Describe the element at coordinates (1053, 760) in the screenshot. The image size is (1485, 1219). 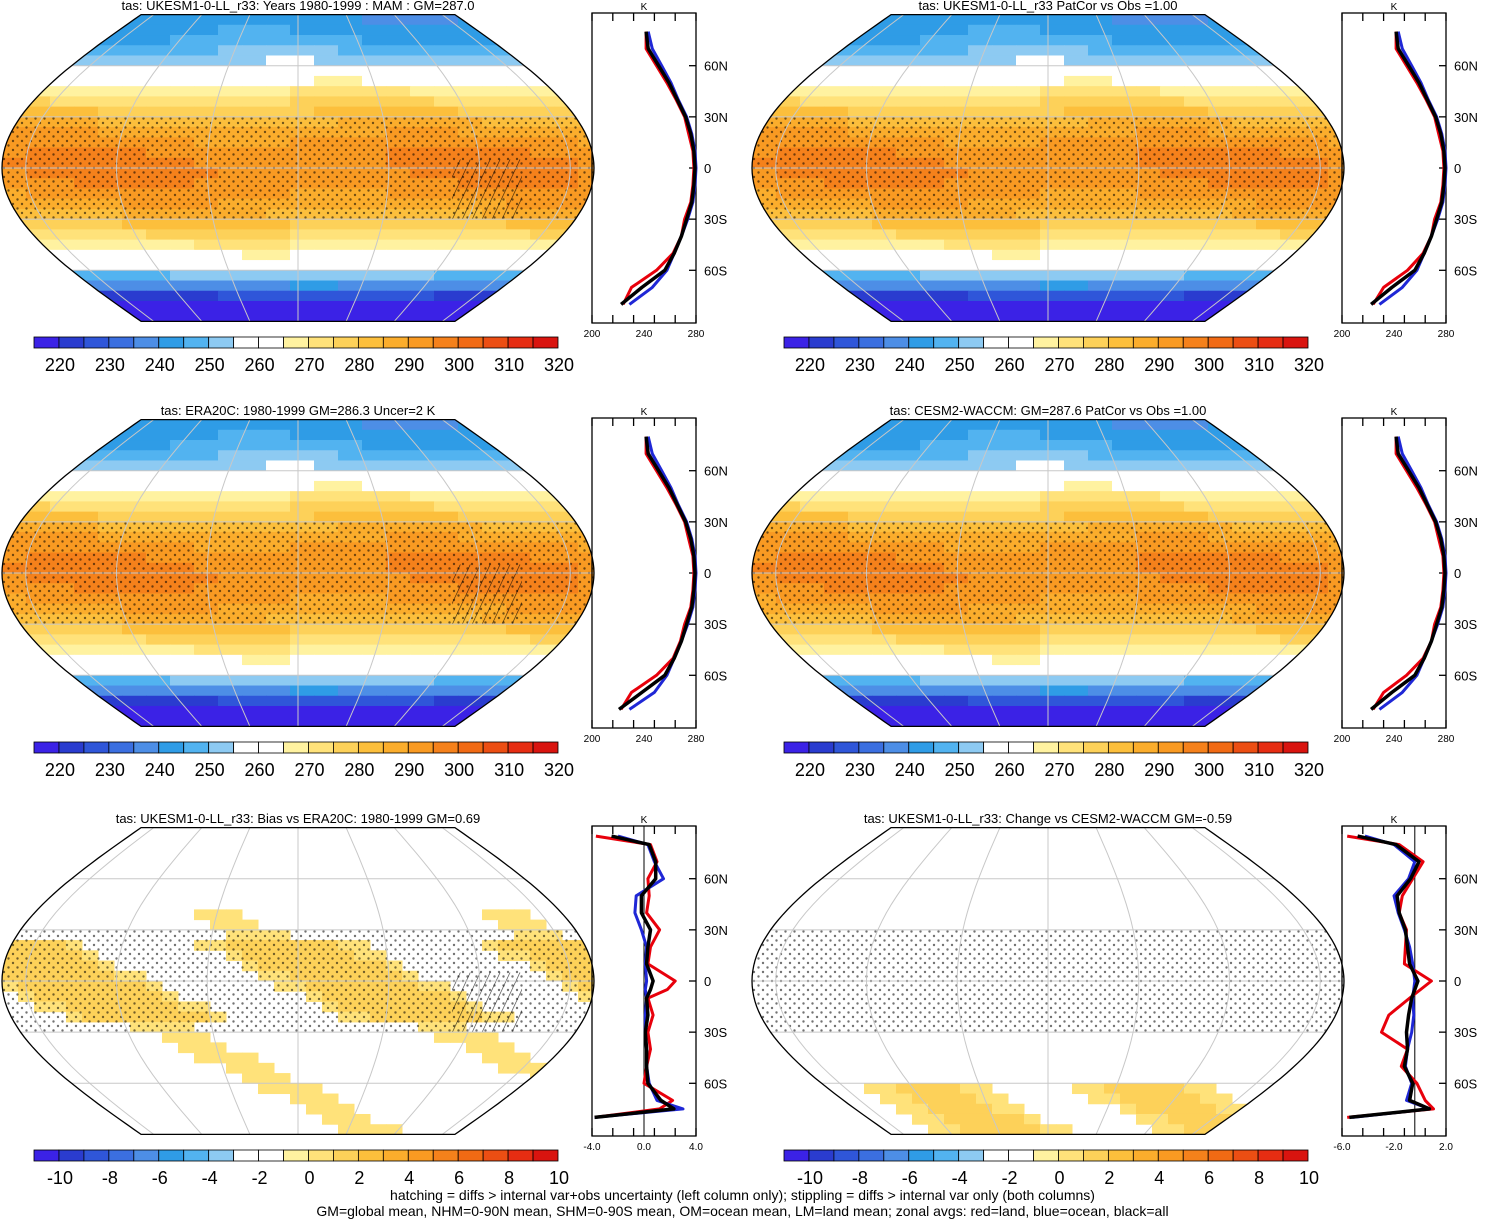
I see `colorbar-cesm2-waccm: 220 230 240 250 260 270 280 290 300 310 320` at that location.